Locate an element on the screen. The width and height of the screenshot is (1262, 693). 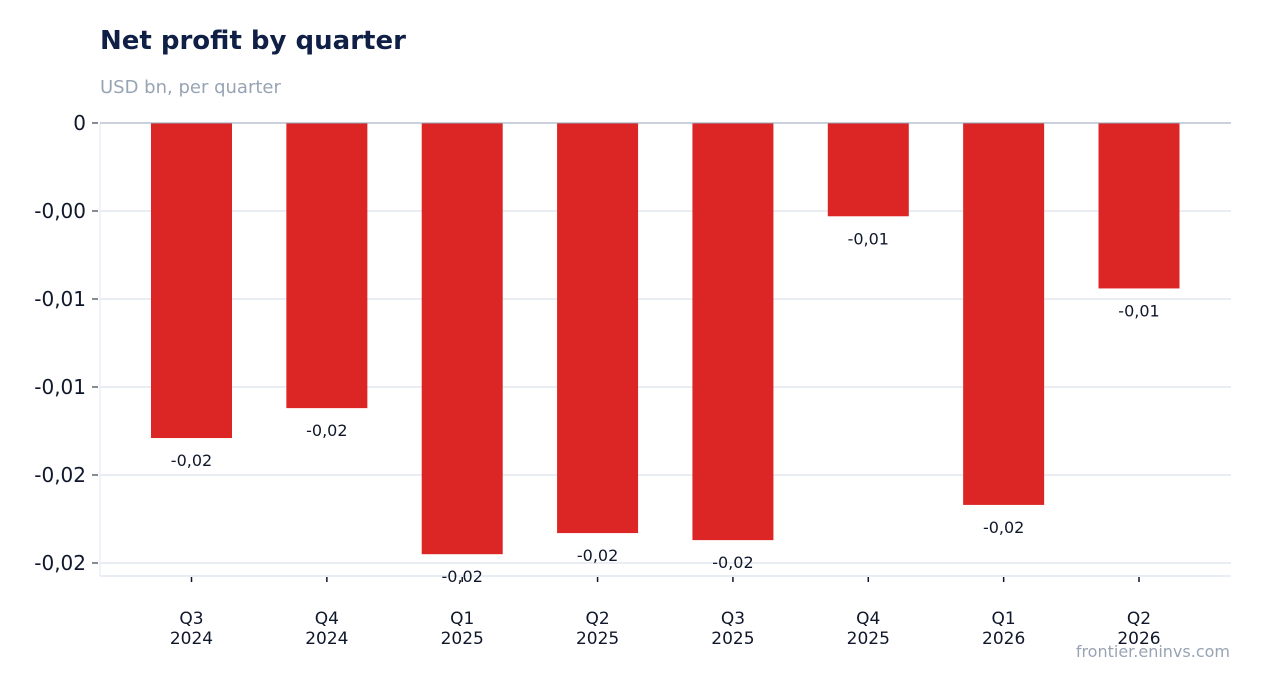
x-tick-label: Q3 2024 is located at coordinates (191, 629).